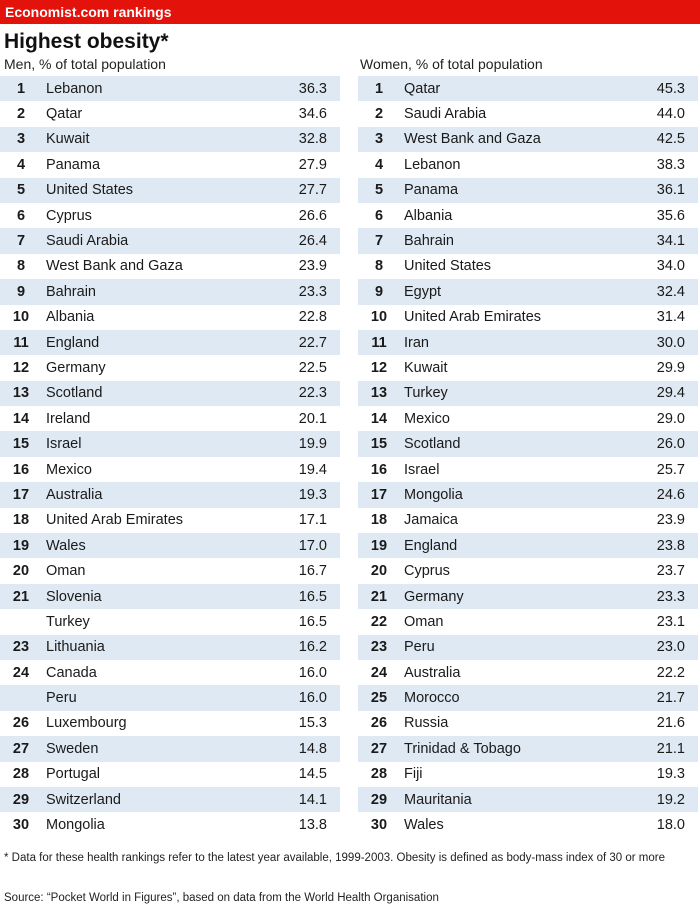 Image resolution: width=700 pixels, height=911 pixels. I want to click on country-cell: Morocco, so click(432, 698).